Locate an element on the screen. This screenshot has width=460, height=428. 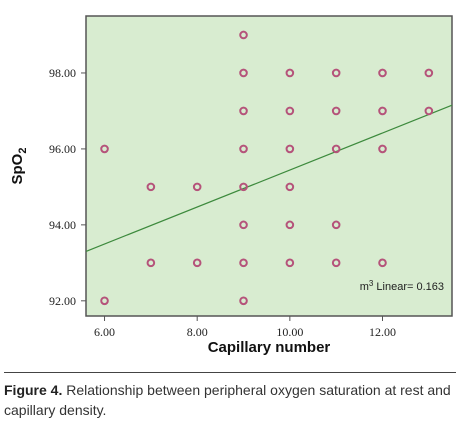
y-tick-label: 96.00 is located at coordinates (62, 149).